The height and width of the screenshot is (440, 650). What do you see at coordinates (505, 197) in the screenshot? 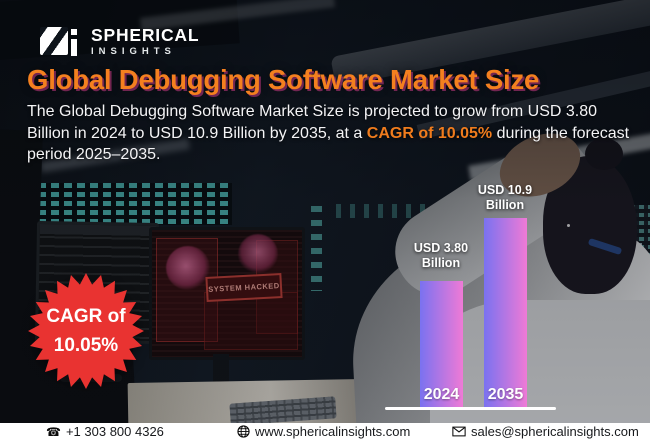
I see `bar-value-label-2035: USD 10.9 Billion` at bounding box center [505, 197].